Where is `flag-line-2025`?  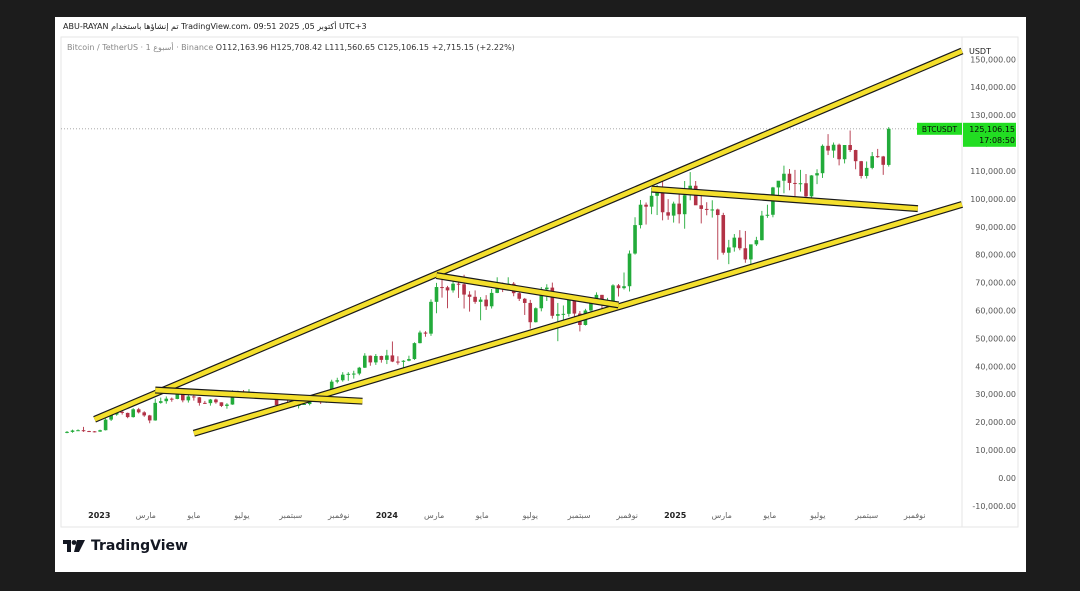
flag-line-2025 is located at coordinates (785, 199).